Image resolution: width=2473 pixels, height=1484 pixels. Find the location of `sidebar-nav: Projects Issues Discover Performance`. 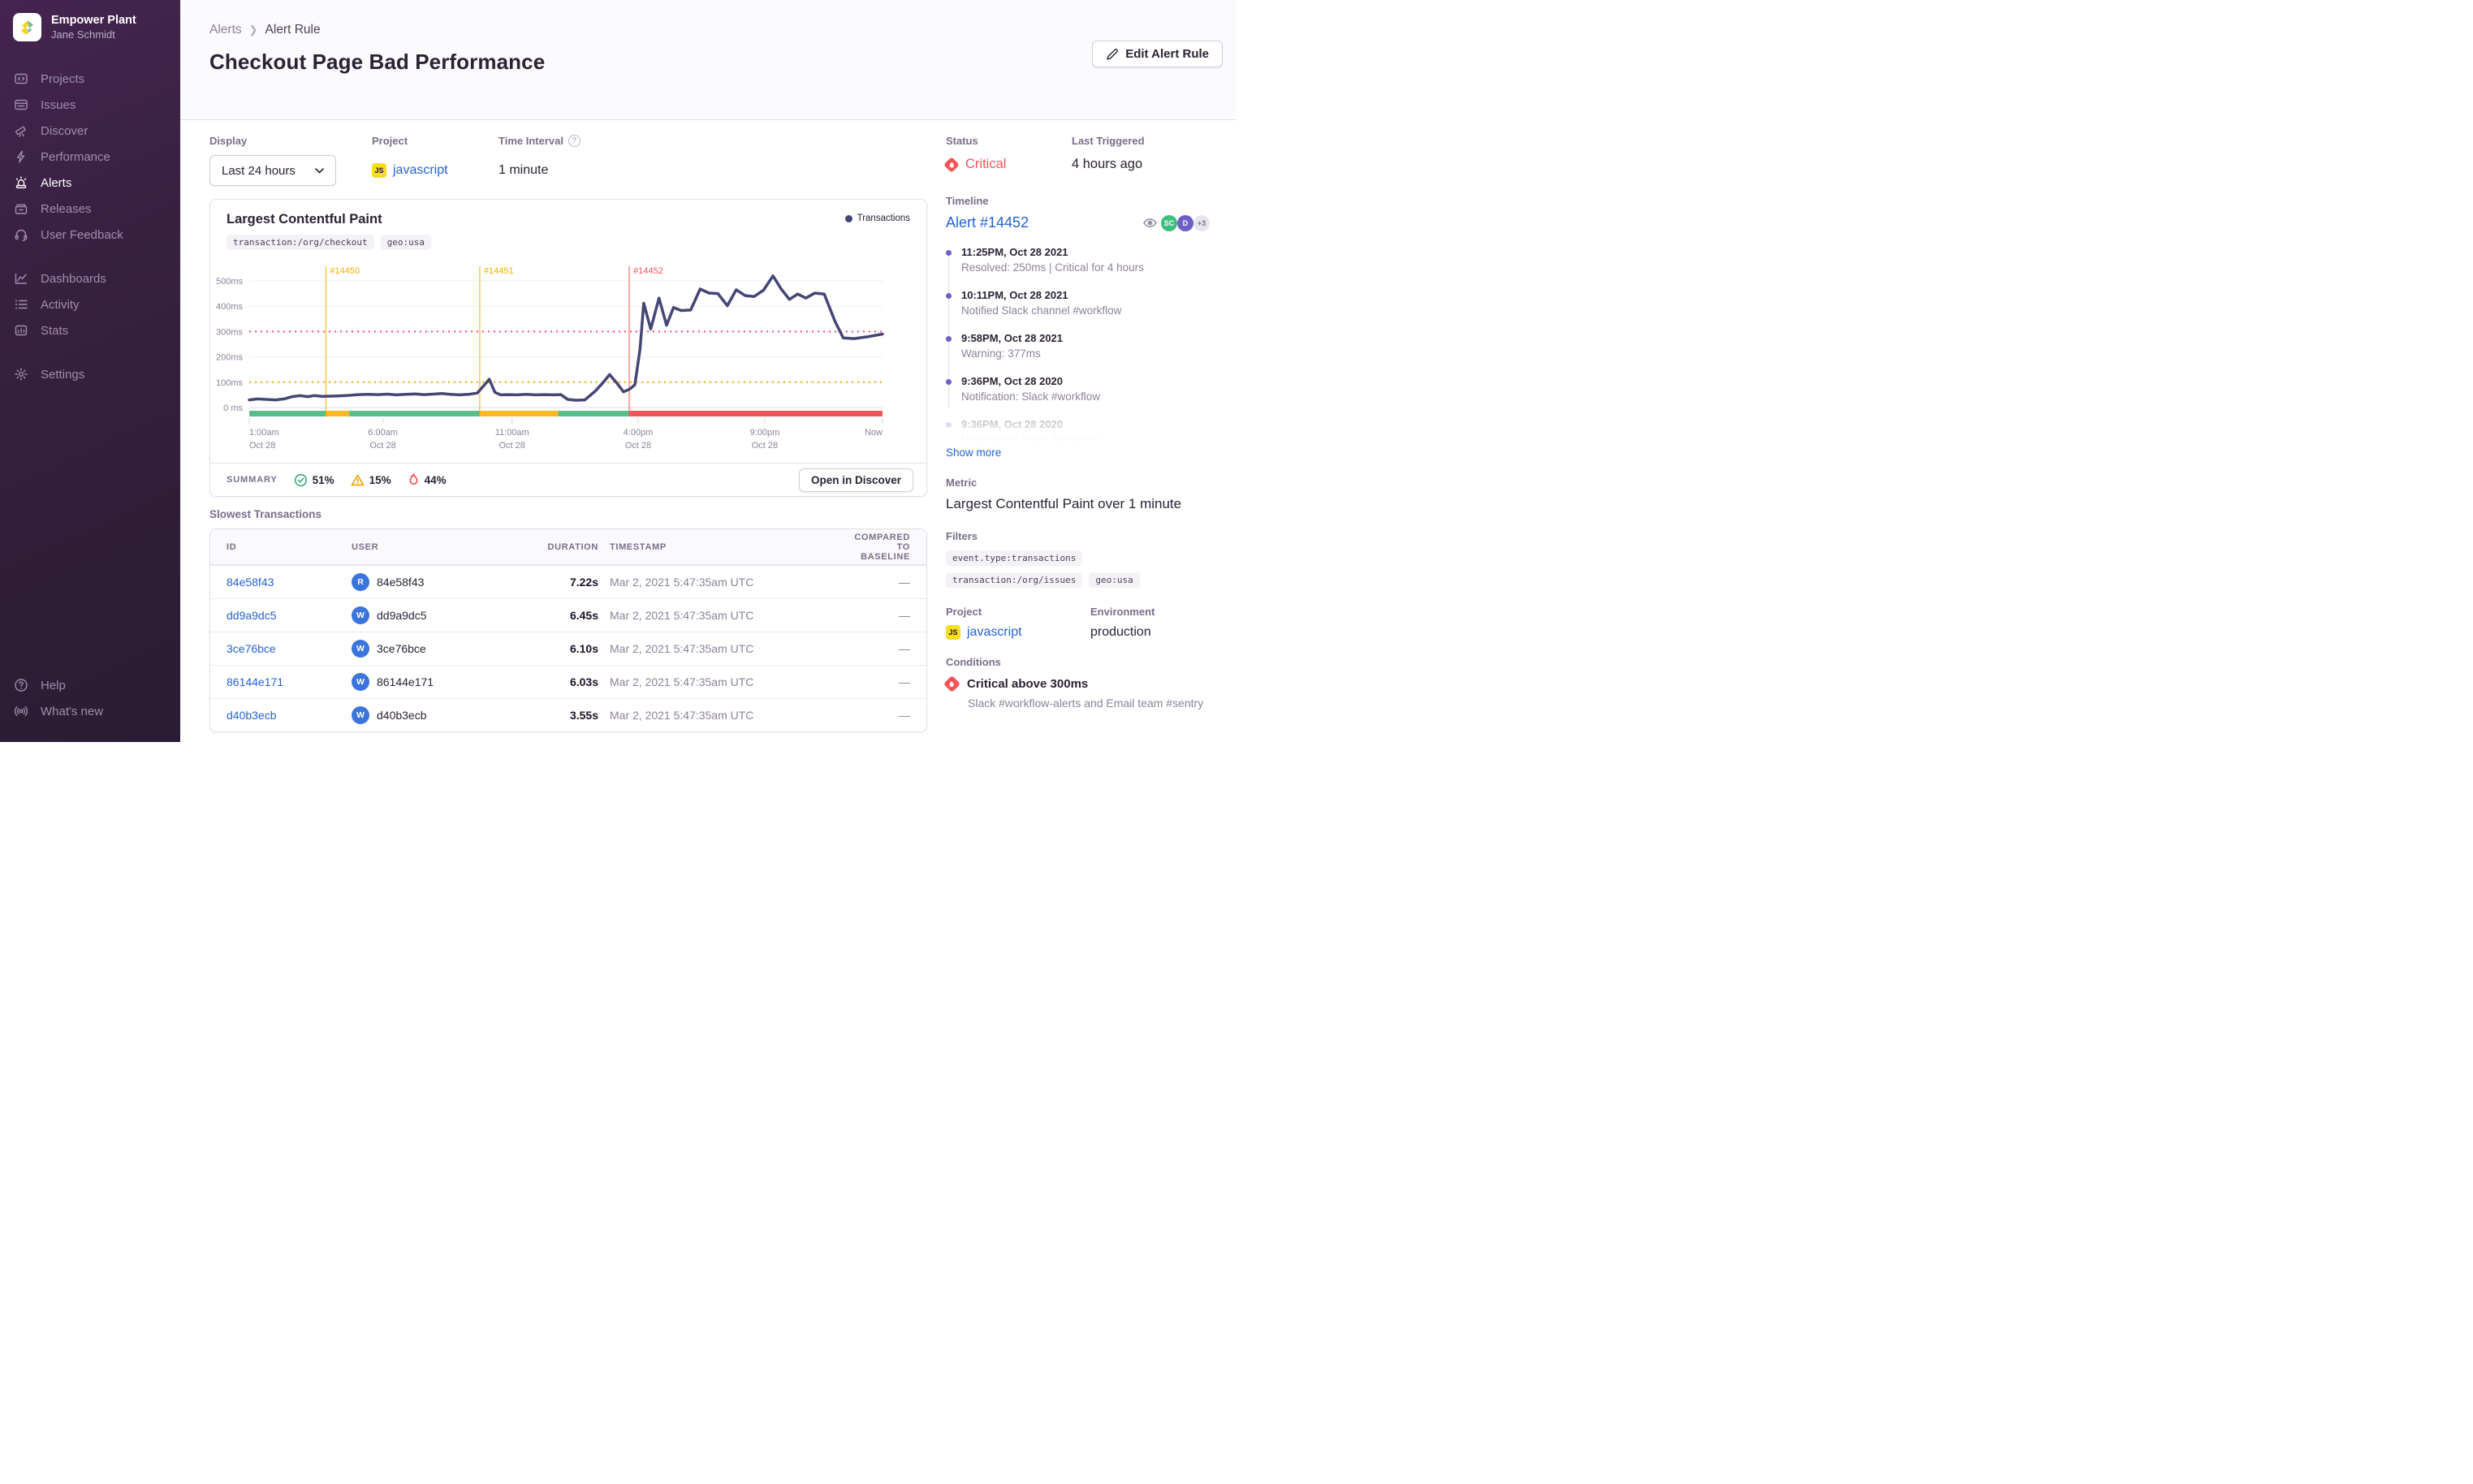

sidebar-nav: Projects Issues Discover Performance is located at coordinates (90, 226).